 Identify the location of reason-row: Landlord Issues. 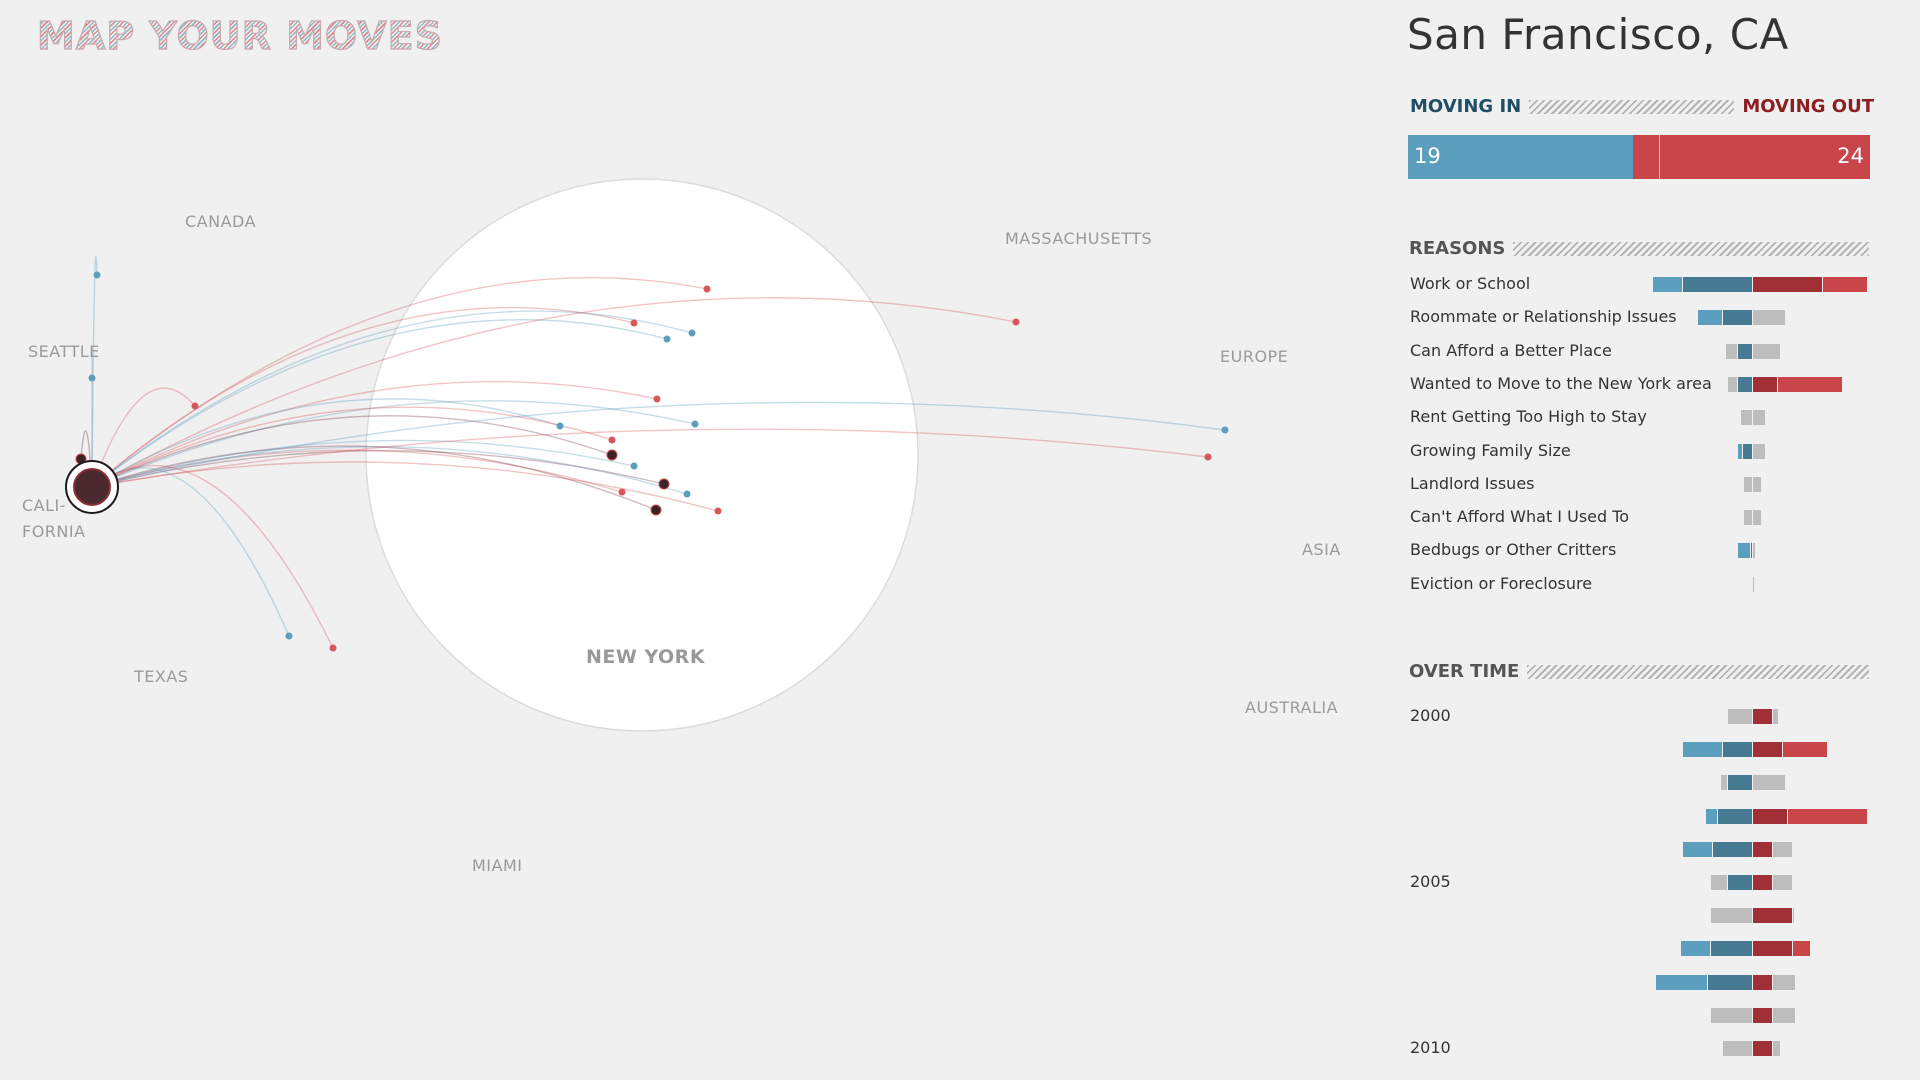
(1641, 485).